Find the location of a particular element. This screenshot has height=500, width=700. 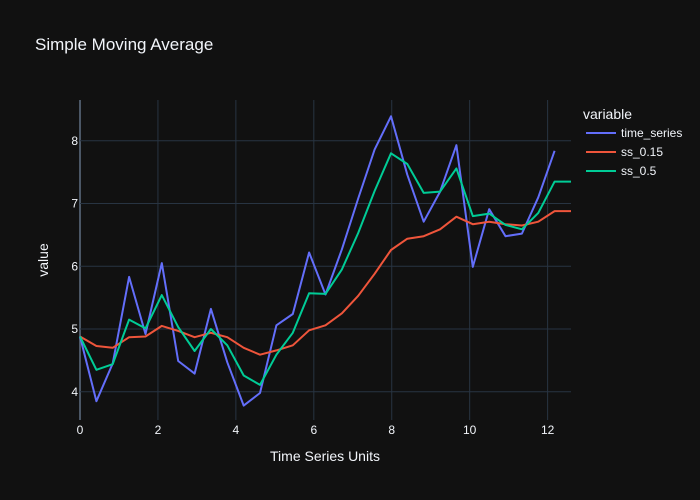

y-tick-label: 6 is located at coordinates (74, 266).